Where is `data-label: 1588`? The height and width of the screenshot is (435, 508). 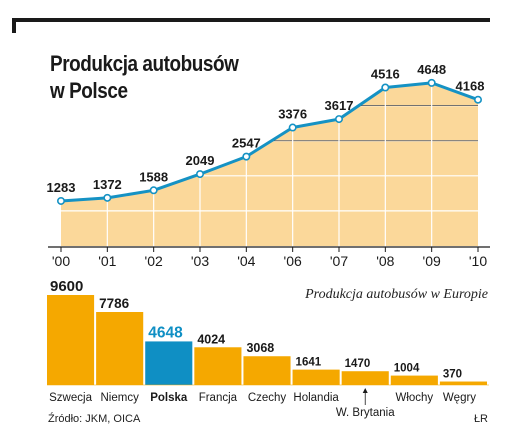 data-label: 1588 is located at coordinates (153, 176).